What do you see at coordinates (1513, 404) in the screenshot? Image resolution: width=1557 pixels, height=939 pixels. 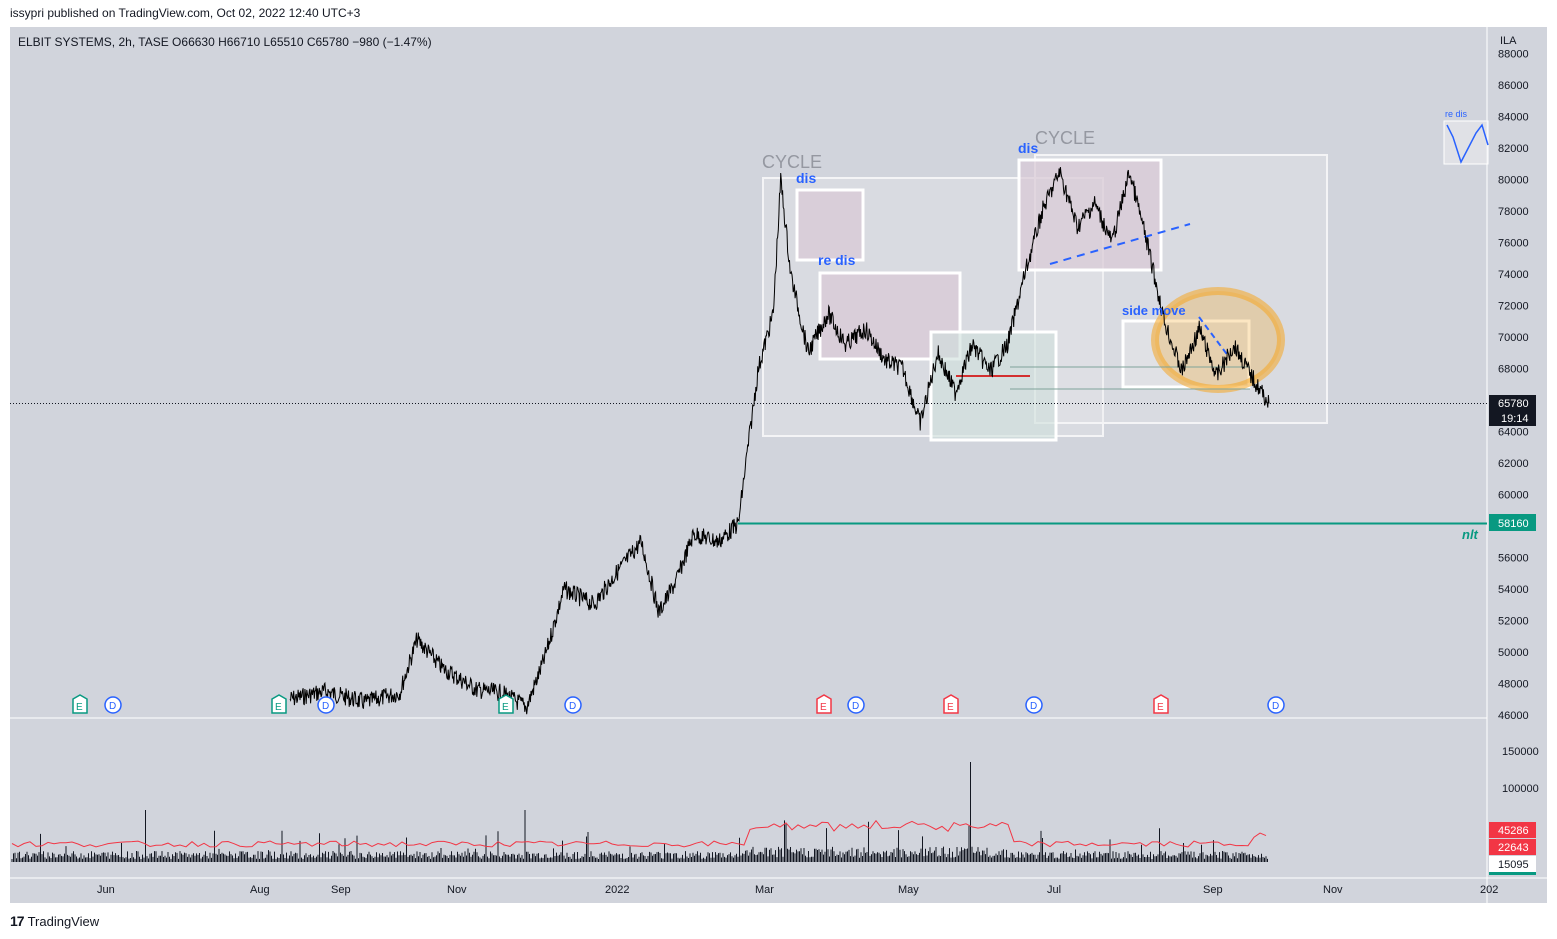 I see `last-price-label: 65780` at bounding box center [1513, 404].